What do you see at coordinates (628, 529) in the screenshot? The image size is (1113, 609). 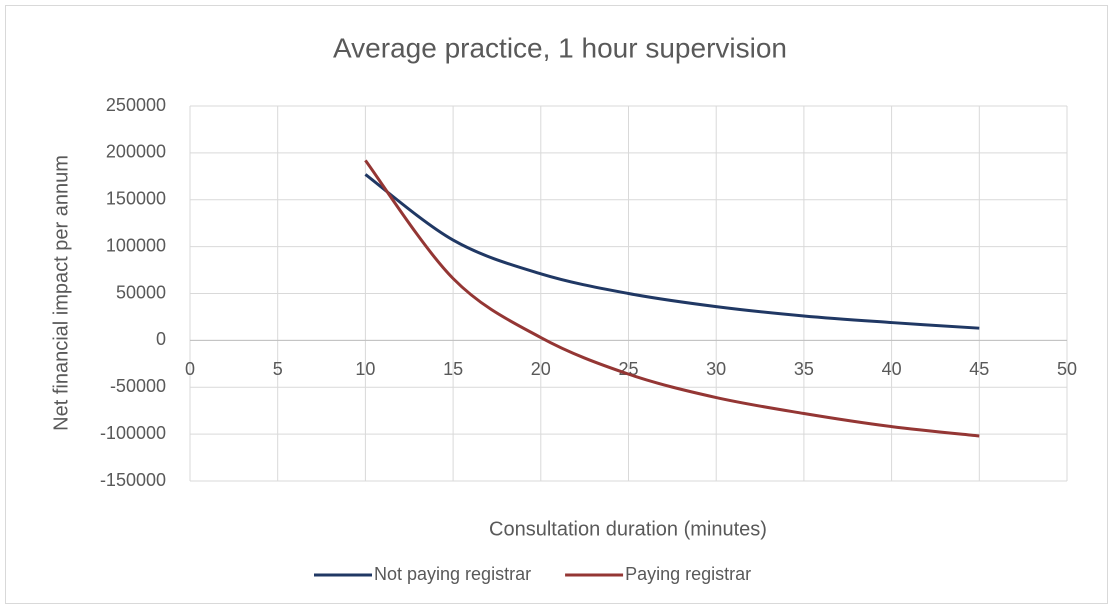 I see `x-axis-label: Consultation duration (minutes)` at bounding box center [628, 529].